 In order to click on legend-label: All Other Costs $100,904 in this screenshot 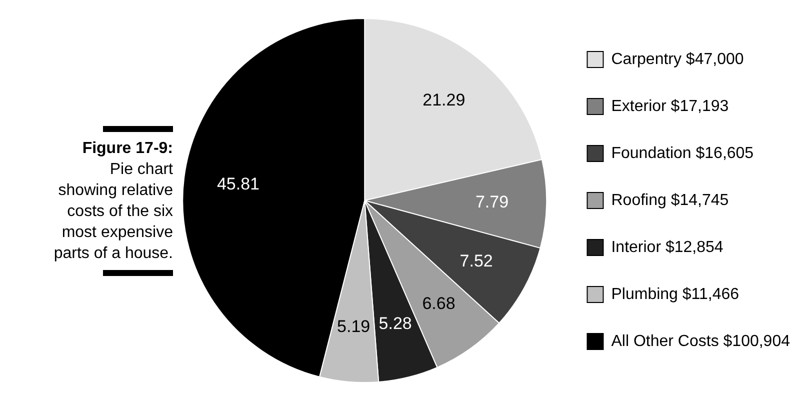, I will do `click(700, 341)`.